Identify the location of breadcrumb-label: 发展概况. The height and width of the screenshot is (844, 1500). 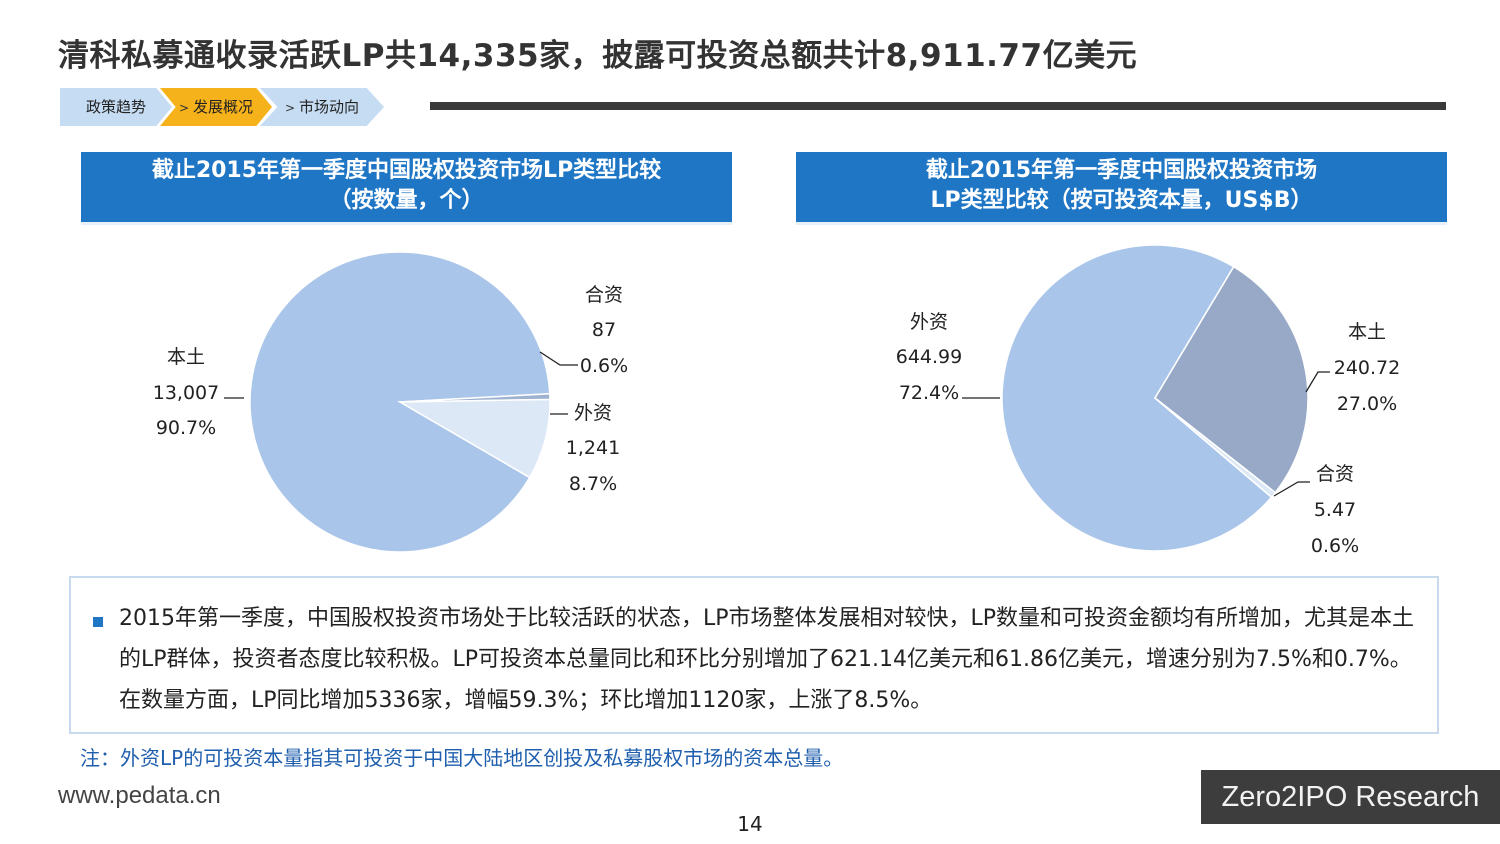
(223, 107).